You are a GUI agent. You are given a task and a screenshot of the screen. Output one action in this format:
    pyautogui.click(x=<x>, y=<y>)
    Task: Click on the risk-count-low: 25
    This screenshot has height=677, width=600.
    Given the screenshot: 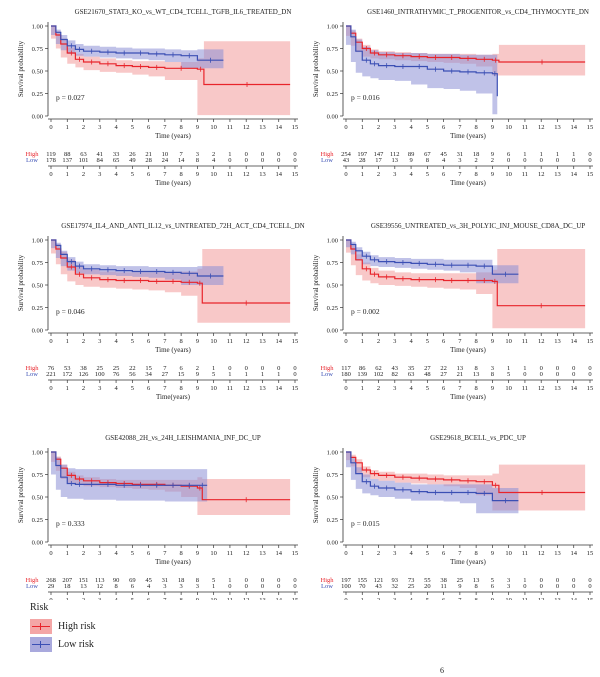 What is the action you would take?
    pyautogui.click(x=411, y=586)
    